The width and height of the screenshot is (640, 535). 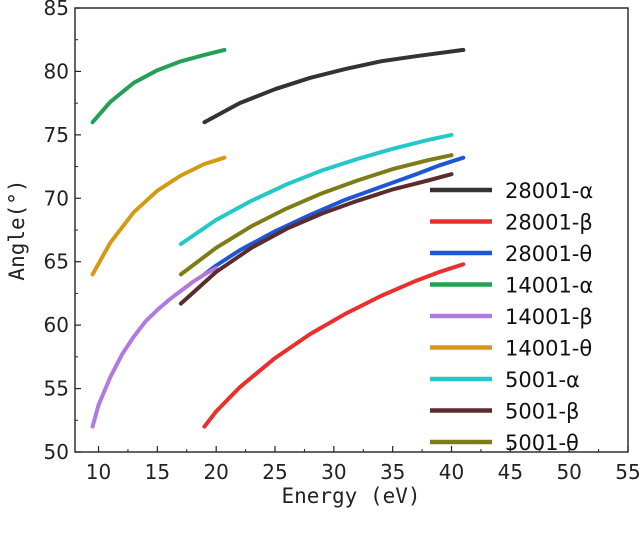 What do you see at coordinates (542, 380) in the screenshot?
I see `legend-label: 5001-α` at bounding box center [542, 380].